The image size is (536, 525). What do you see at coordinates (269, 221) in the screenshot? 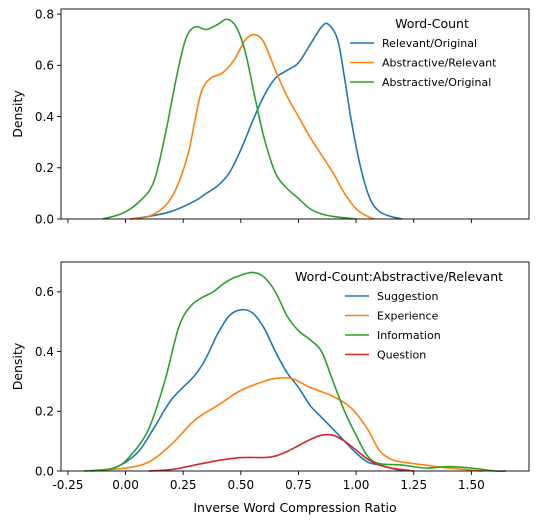
I see `top-x-ticks` at bounding box center [269, 221].